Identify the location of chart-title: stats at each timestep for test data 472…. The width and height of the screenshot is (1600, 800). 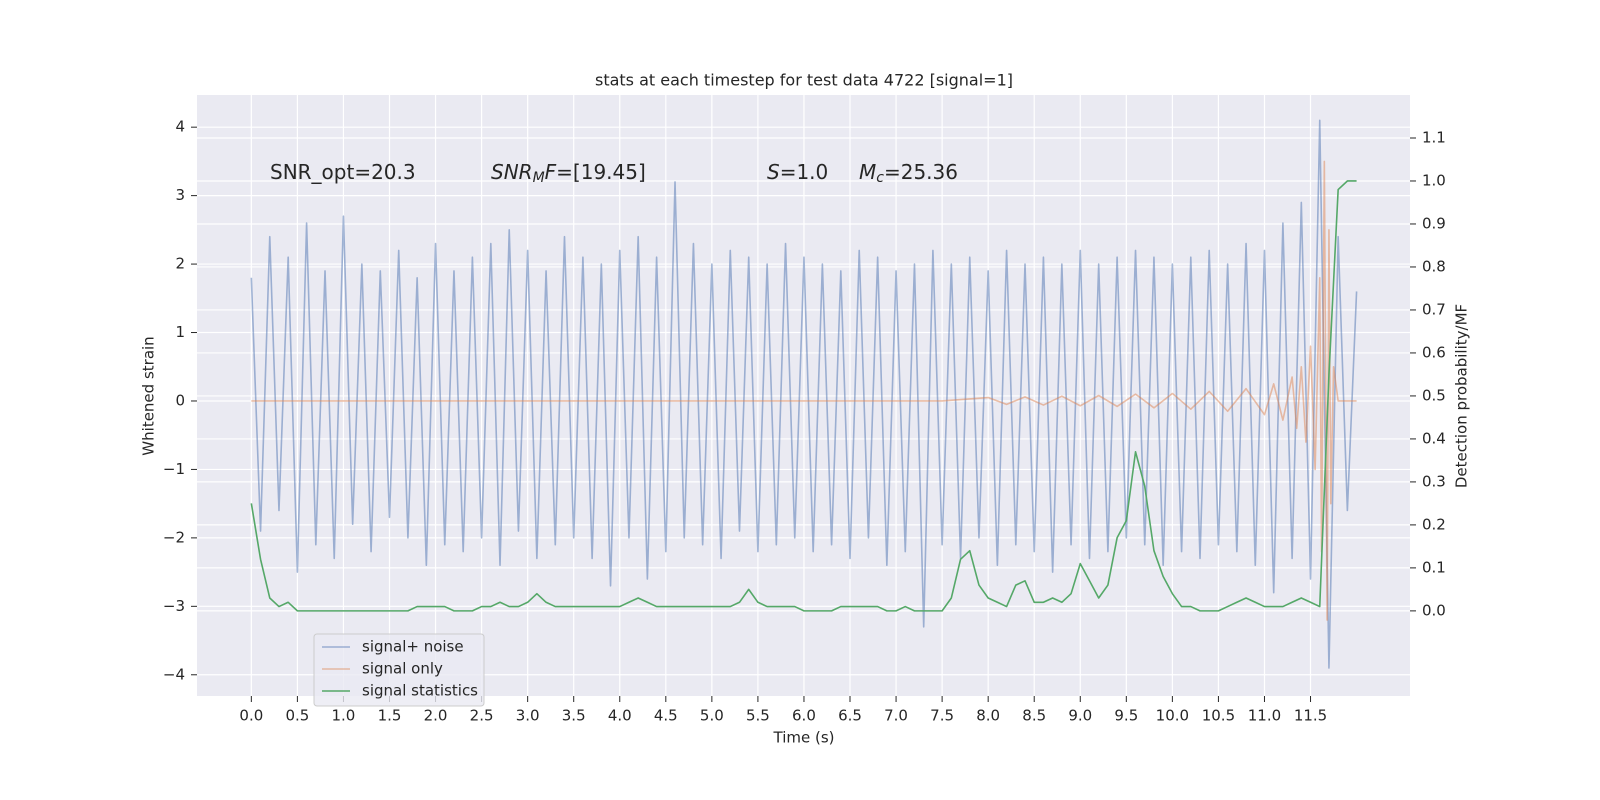
(804, 80).